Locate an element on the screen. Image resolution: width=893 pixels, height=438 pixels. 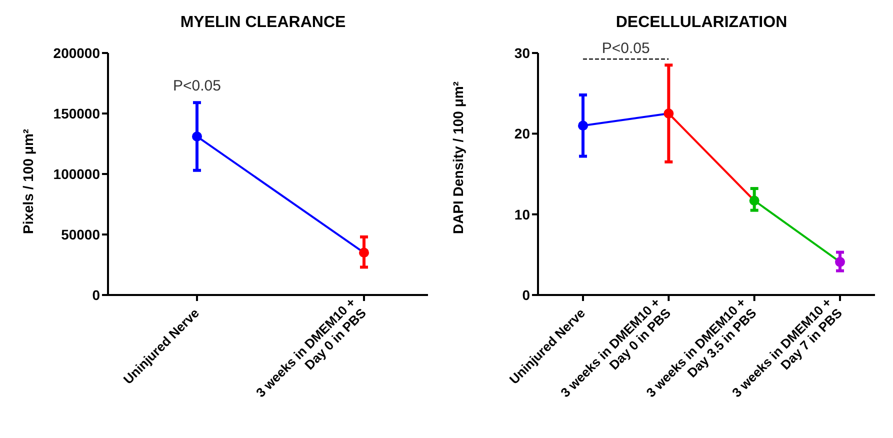
y-tick-label: 30 is located at coordinates (522, 52).